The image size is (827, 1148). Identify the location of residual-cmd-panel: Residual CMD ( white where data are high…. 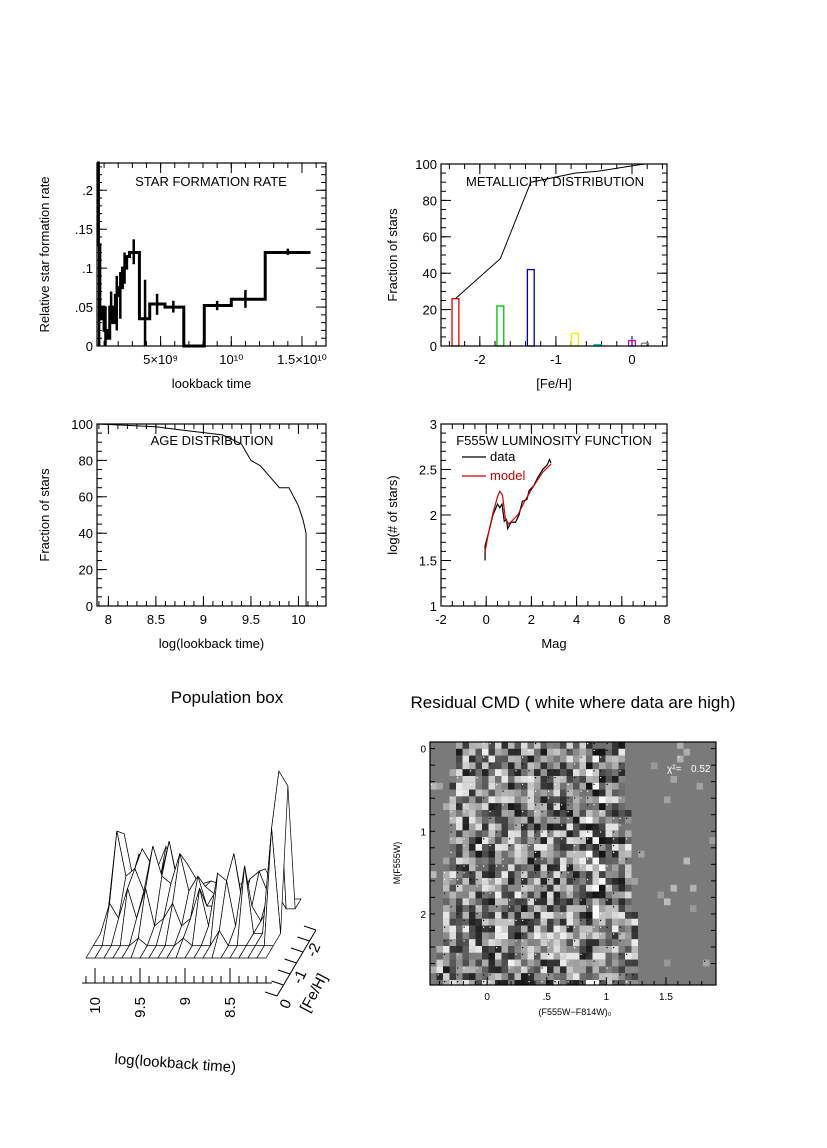
(564, 855).